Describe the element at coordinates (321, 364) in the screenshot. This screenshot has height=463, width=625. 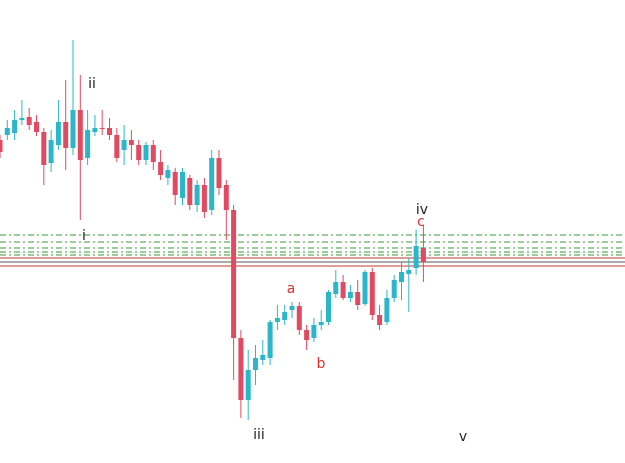
I see `wave-label: b` at that location.